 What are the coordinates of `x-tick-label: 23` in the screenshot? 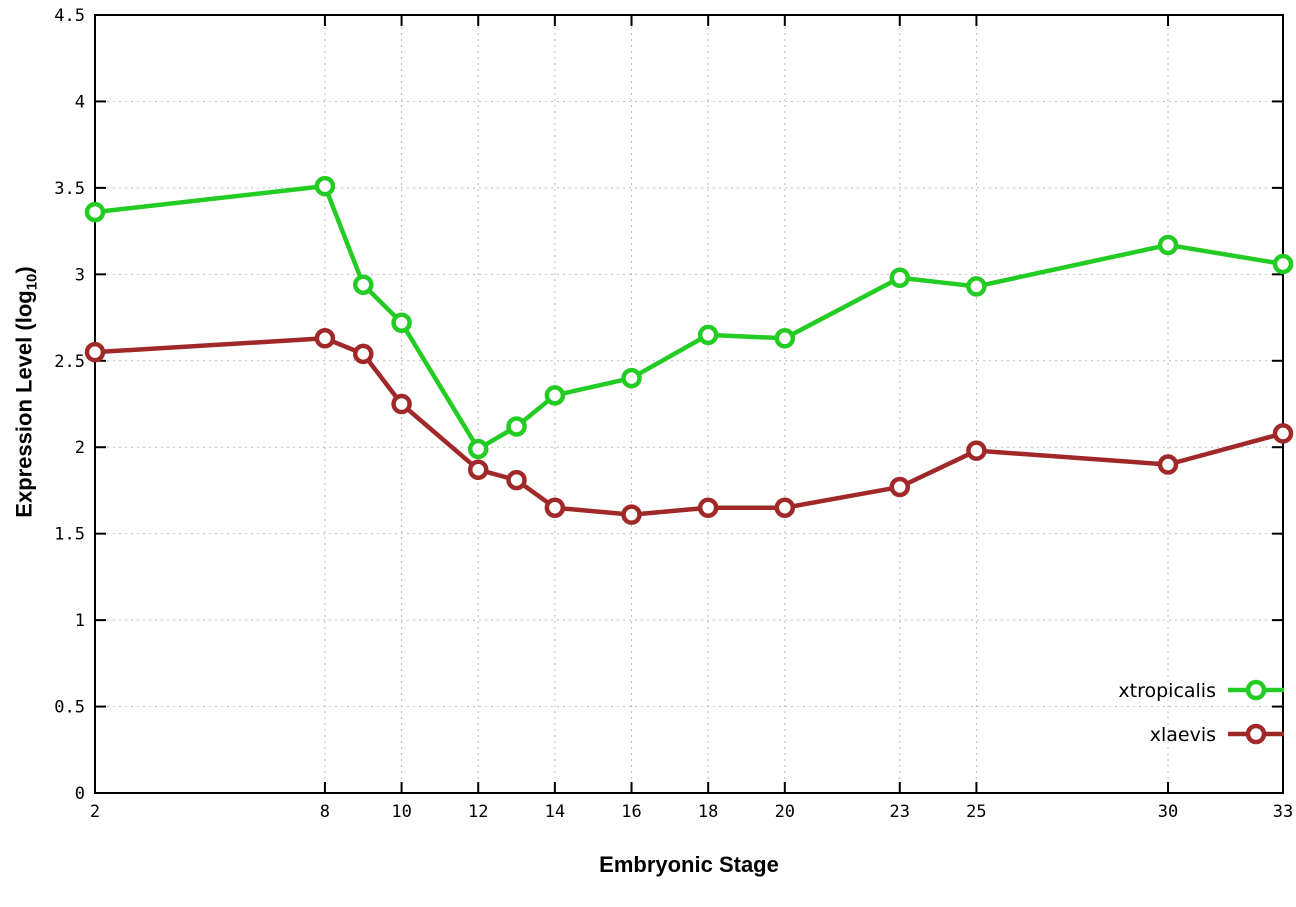 It's located at (900, 812).